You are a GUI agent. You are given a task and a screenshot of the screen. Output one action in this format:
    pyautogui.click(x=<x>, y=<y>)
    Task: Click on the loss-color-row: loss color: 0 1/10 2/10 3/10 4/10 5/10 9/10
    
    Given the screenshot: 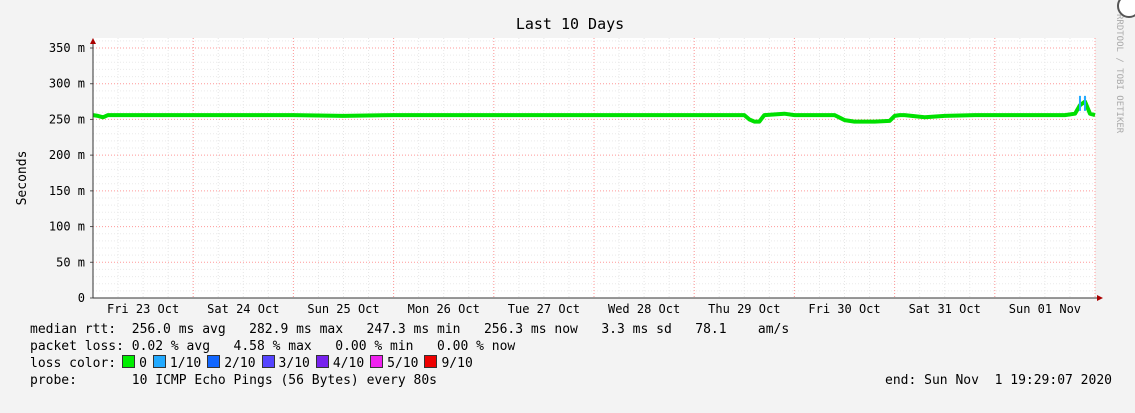 What is the action you would take?
    pyautogui.click(x=251, y=363)
    